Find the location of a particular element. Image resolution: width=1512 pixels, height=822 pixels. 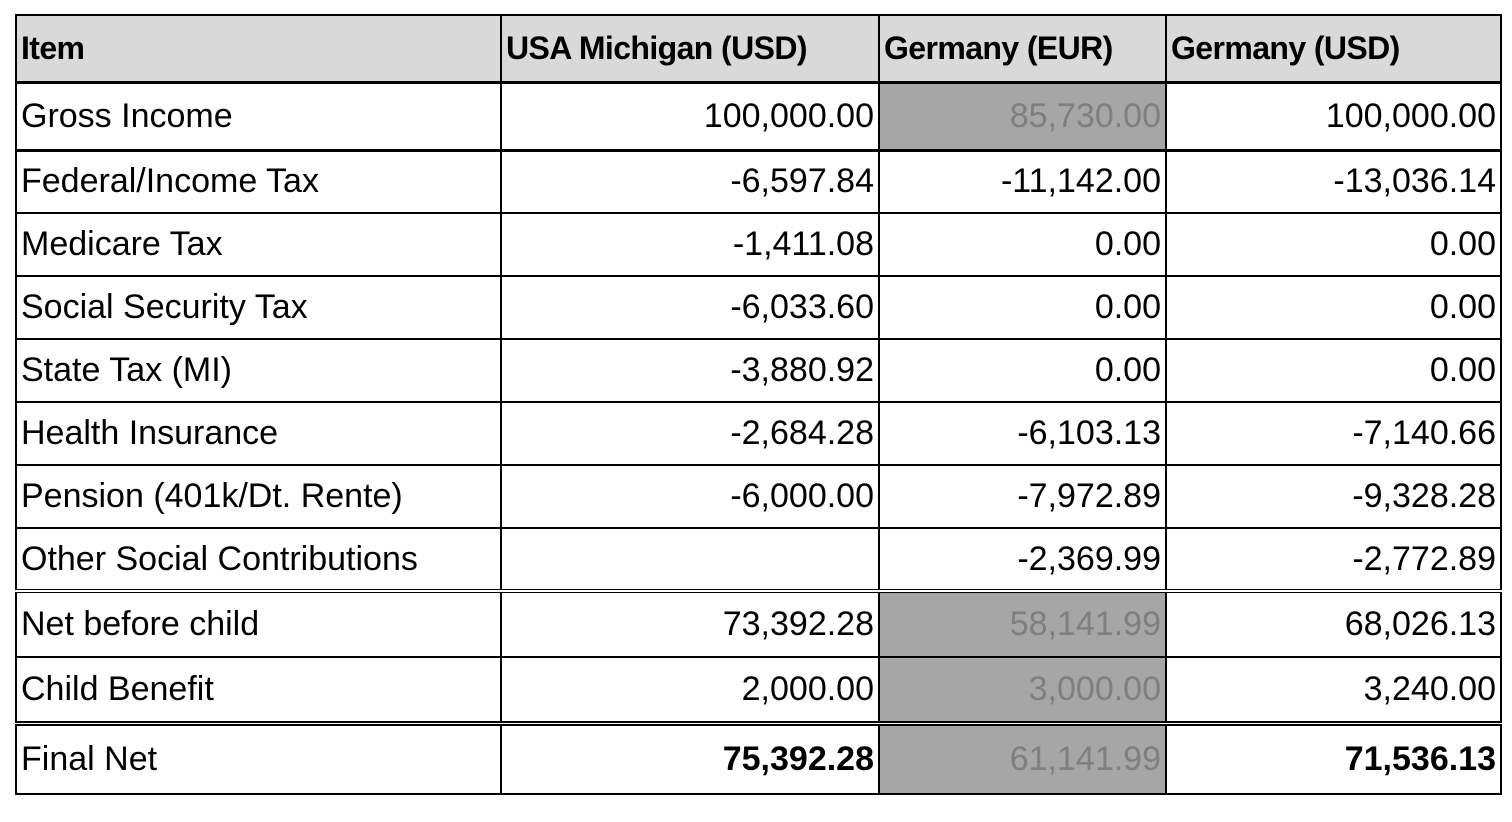

row-label: Other Social Contributions is located at coordinates (258, 560).